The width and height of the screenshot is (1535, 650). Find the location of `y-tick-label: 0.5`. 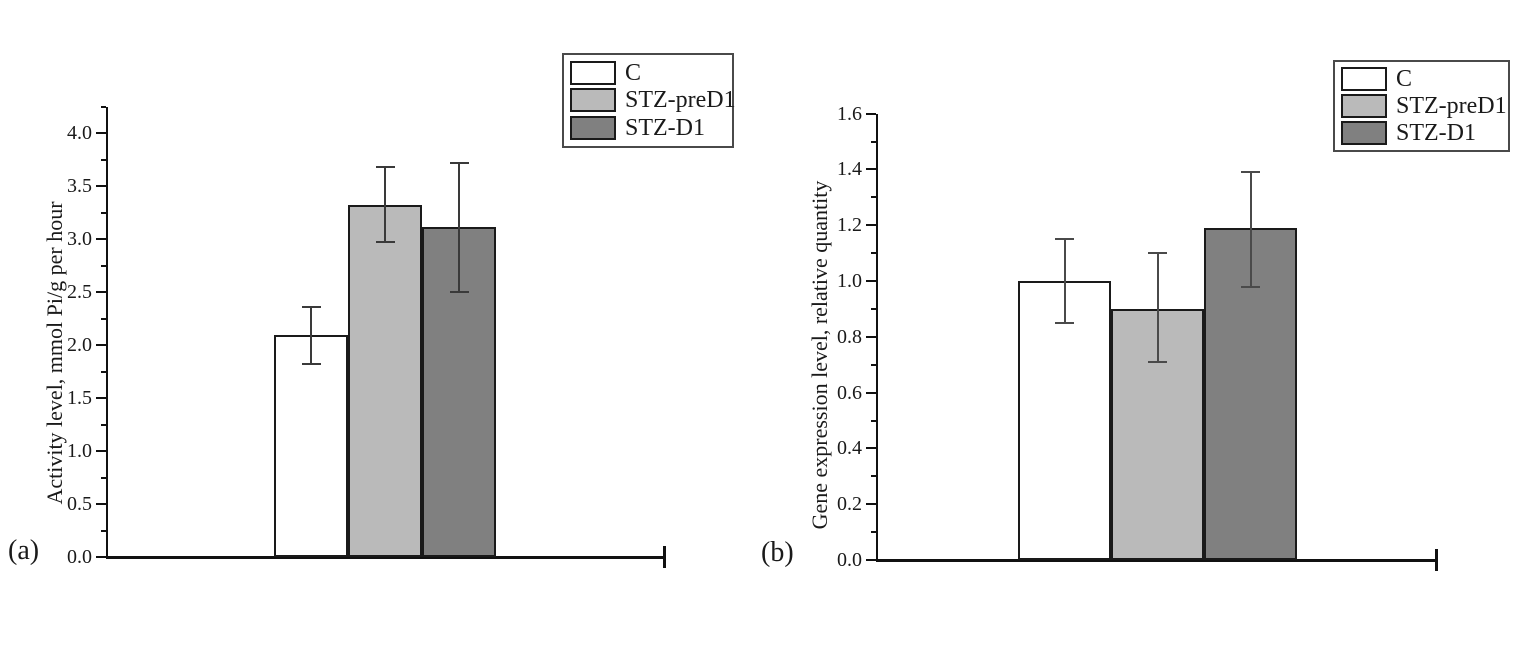

y-tick-label: 0.5 is located at coordinates (79, 504).